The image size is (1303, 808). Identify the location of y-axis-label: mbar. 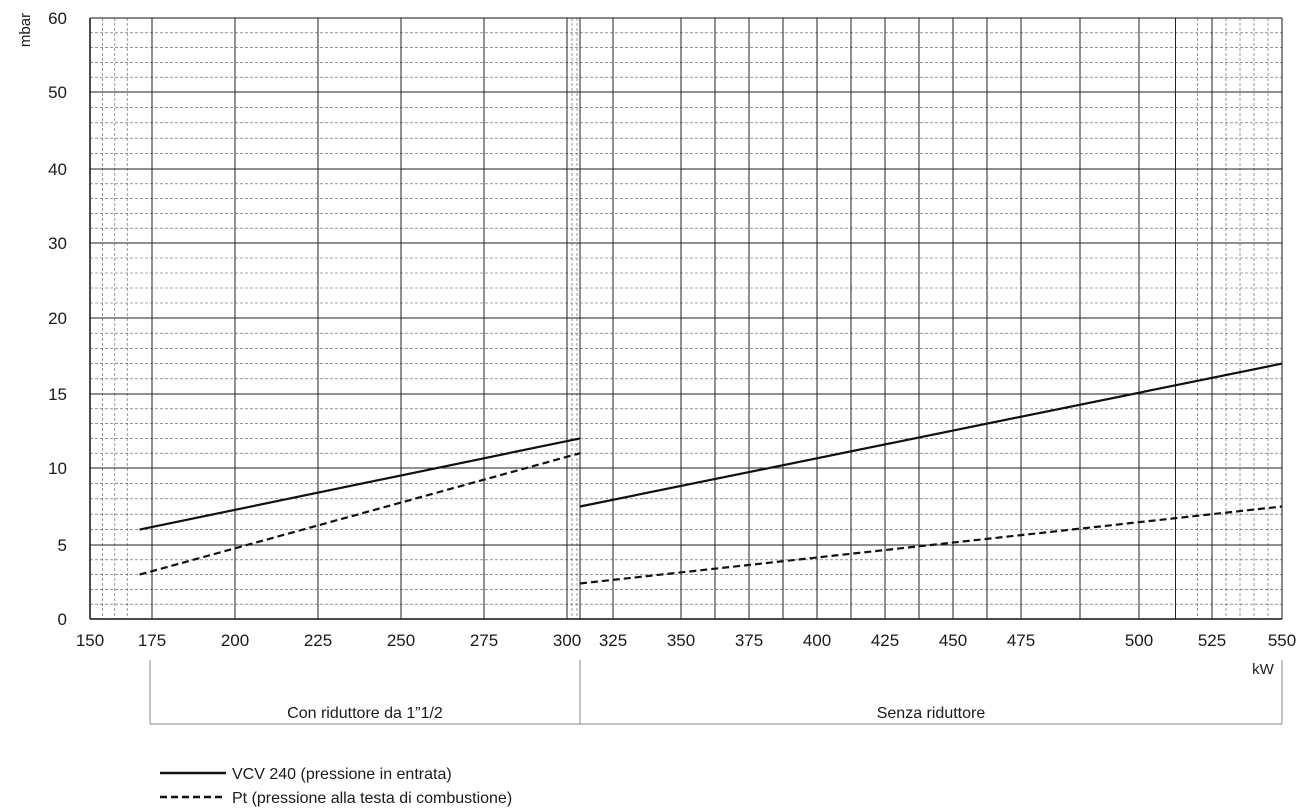
(25, 30).